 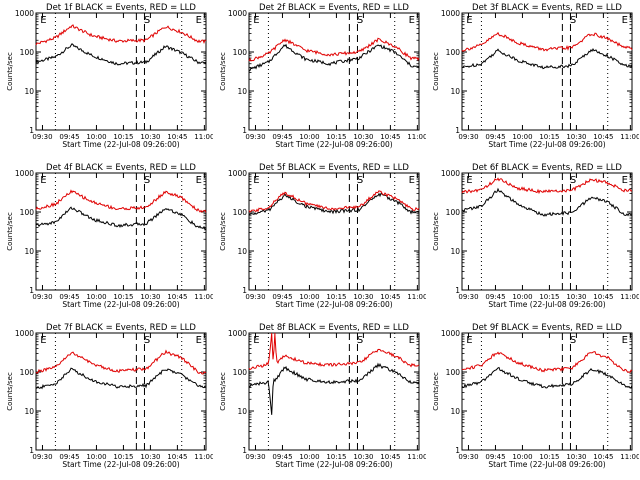 What do you see at coordinates (121, 8) in the screenshot?
I see `chart-title: Det 1f BLACK = Events, RED = LLD` at bounding box center [121, 8].